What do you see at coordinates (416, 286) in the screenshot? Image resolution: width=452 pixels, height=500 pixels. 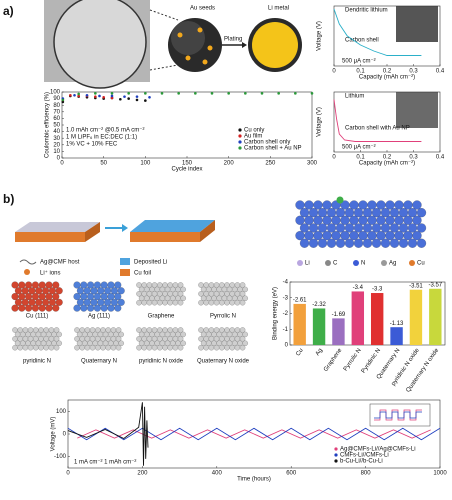 I see `value-label: -3.51` at bounding box center [416, 286].